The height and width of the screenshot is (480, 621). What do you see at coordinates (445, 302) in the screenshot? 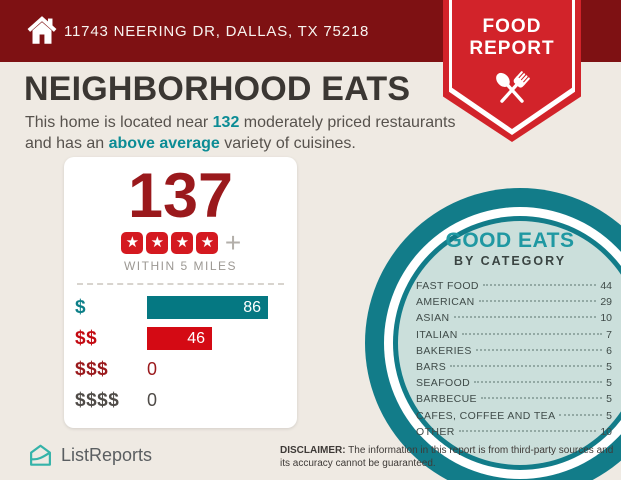
I see `category-name: AMERICAN` at bounding box center [445, 302].